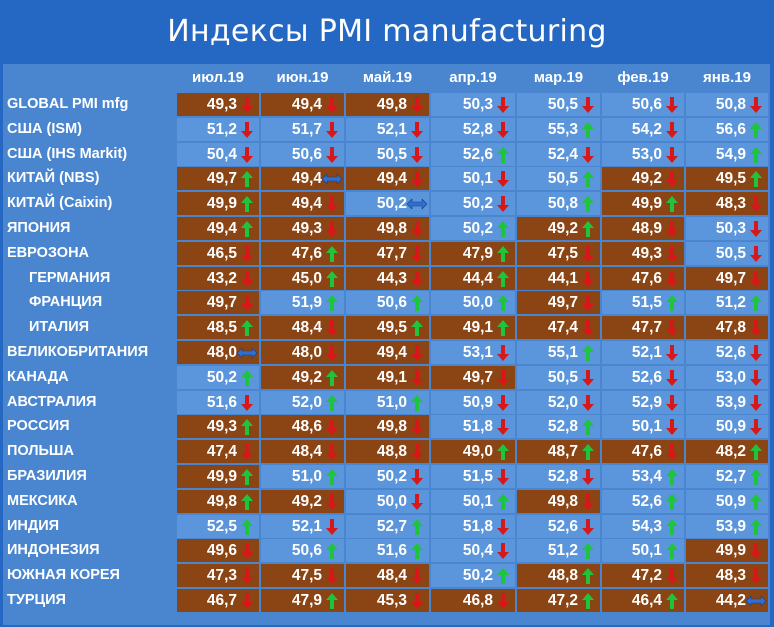 The height and width of the screenshot is (627, 774). Describe the element at coordinates (558, 576) in the screenshot. I see `pmi-value-cell: 48,8` at that location.